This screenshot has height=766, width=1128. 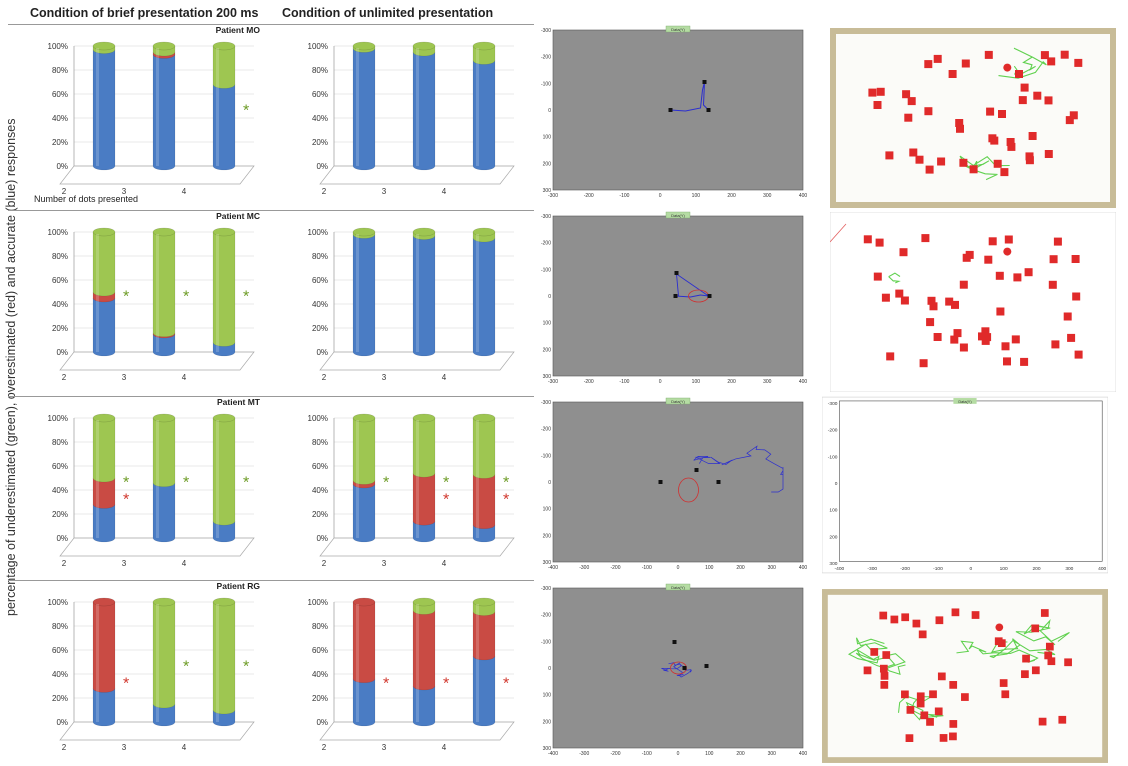 I want to click on y-tick-label: 0%, so click(x=62, y=538).